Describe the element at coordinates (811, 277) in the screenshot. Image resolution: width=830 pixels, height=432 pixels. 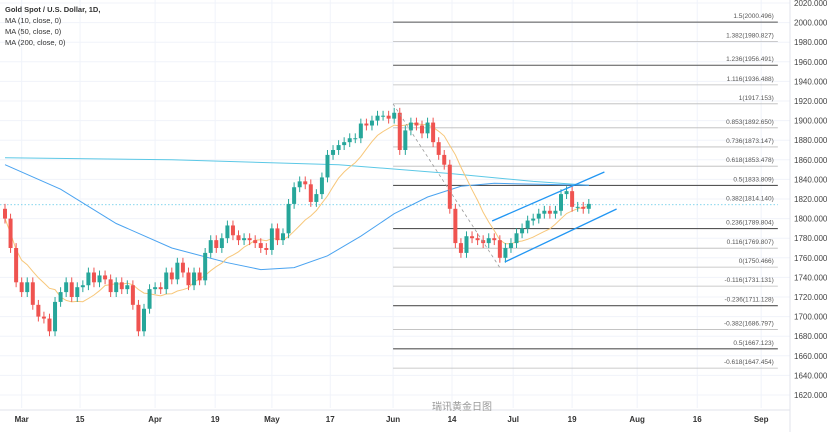
I see `y-tick-label: 1740.000` at that location.